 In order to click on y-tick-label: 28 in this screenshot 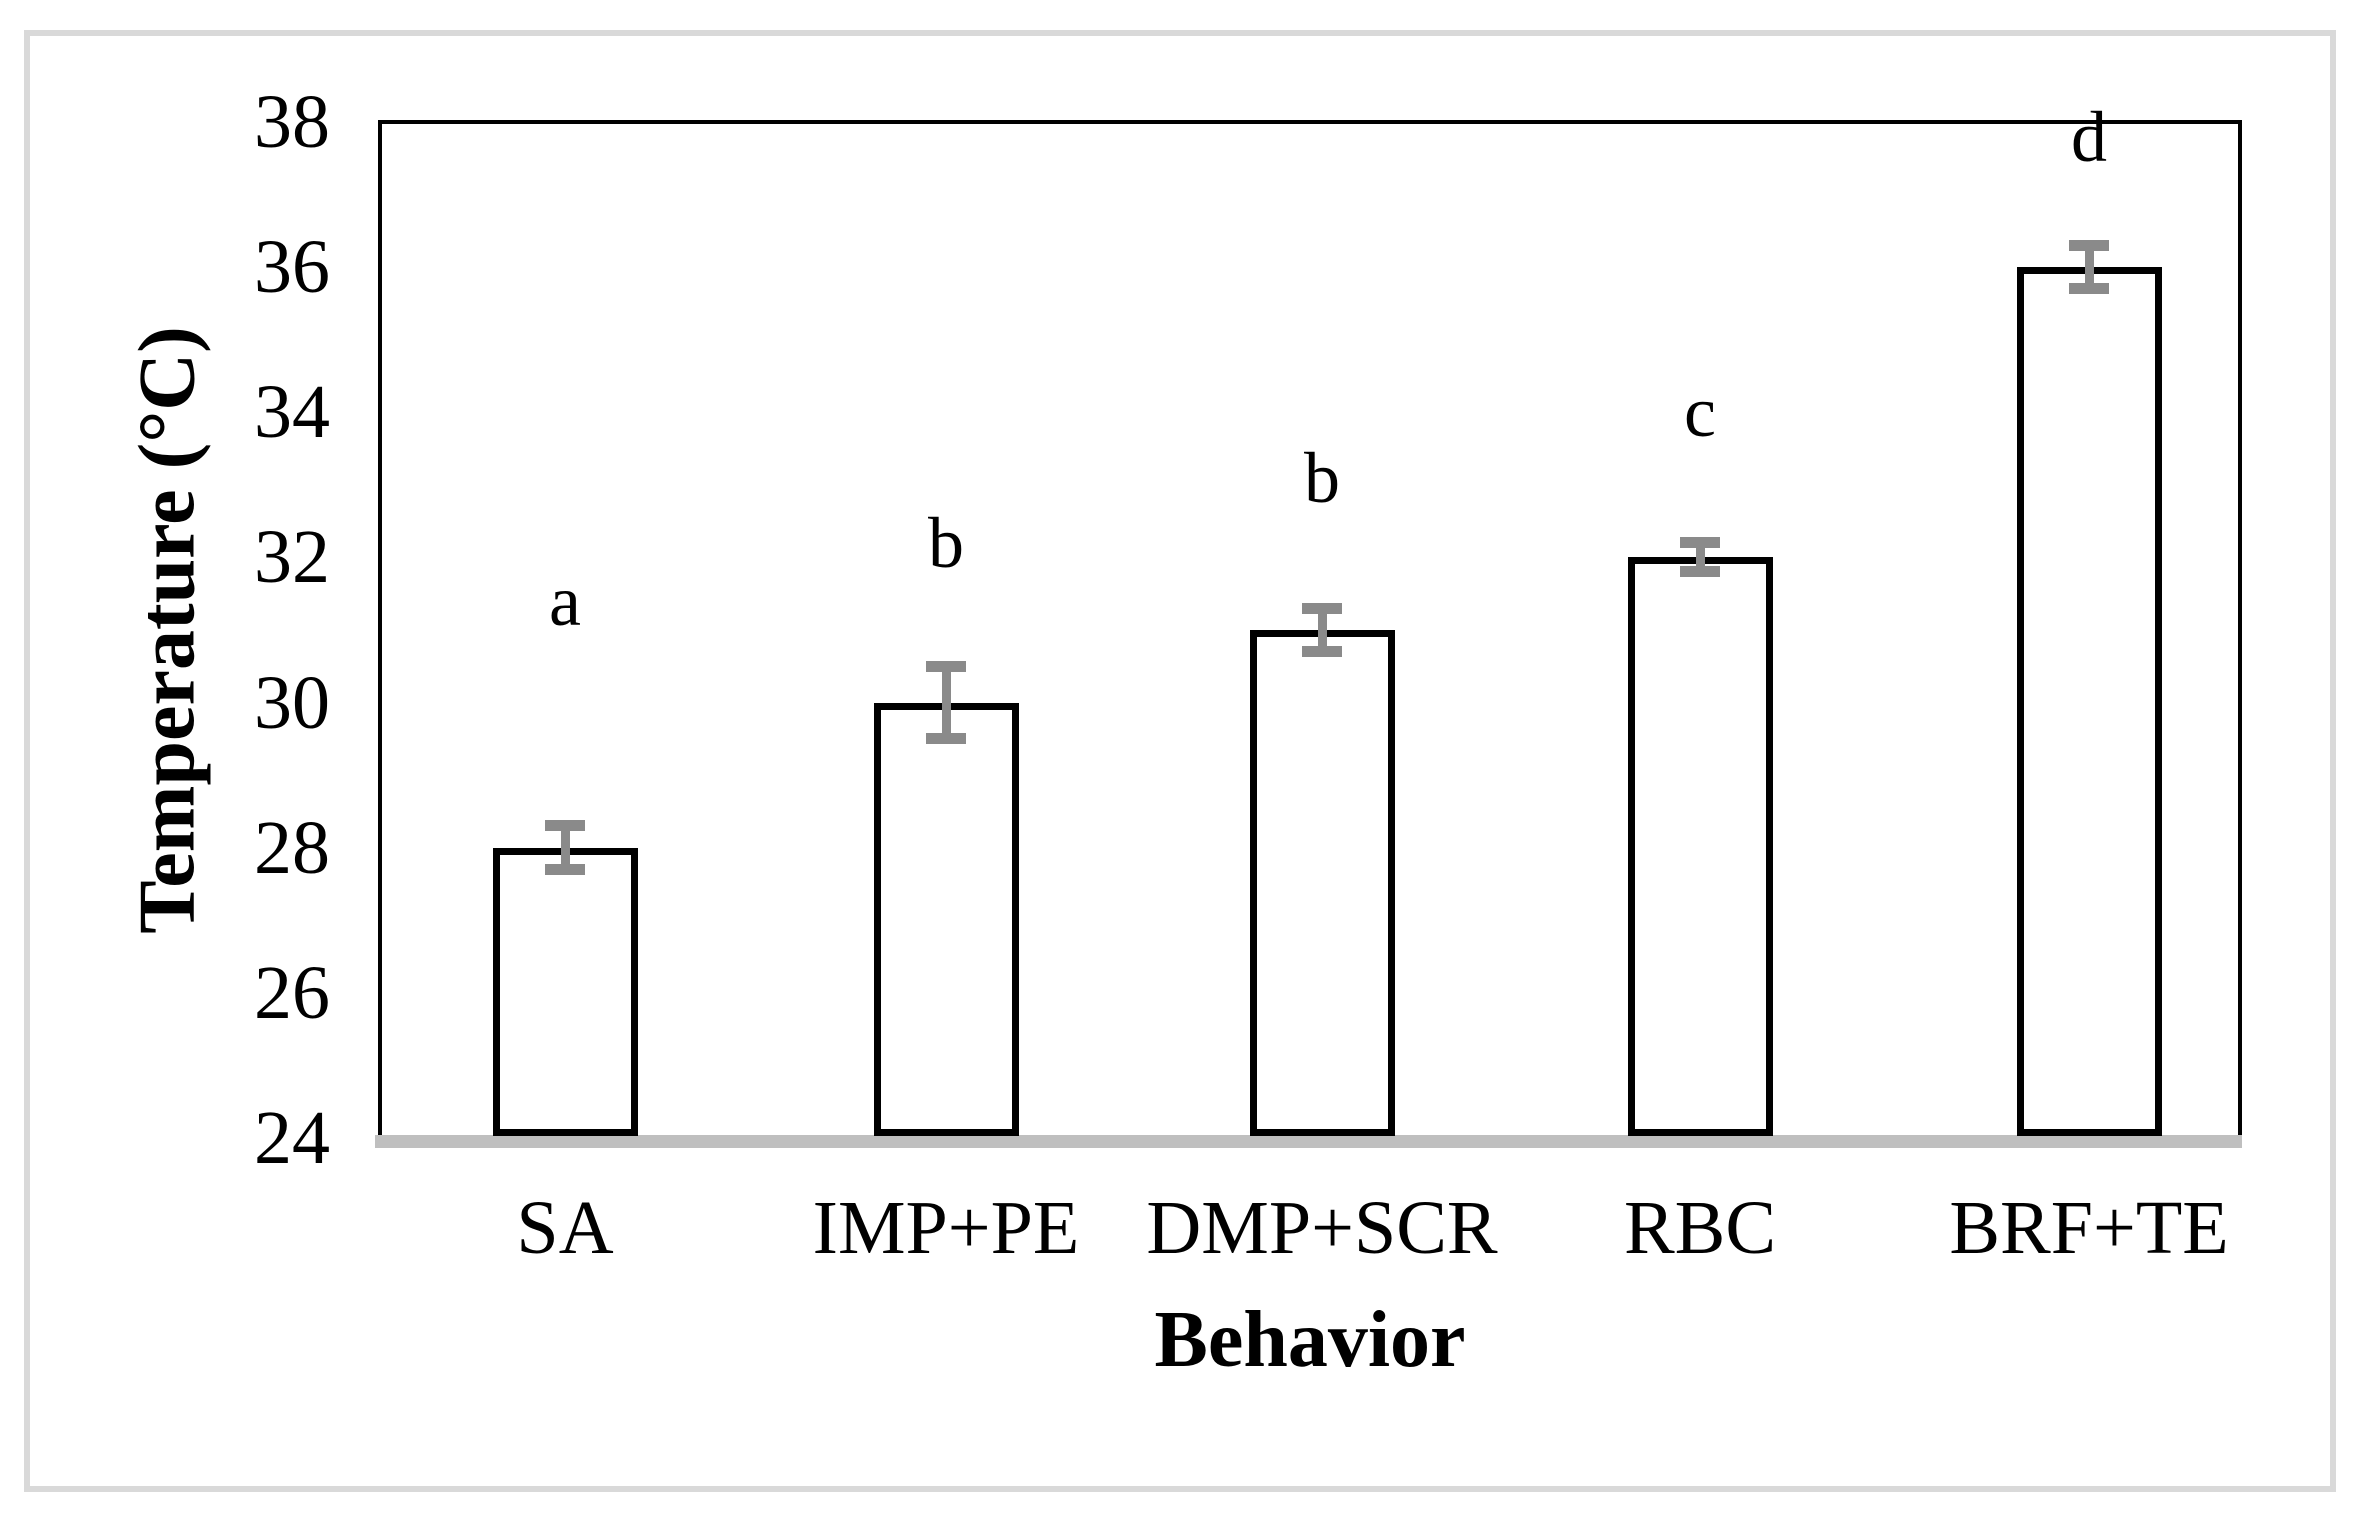, I will do `click(292, 847)`.